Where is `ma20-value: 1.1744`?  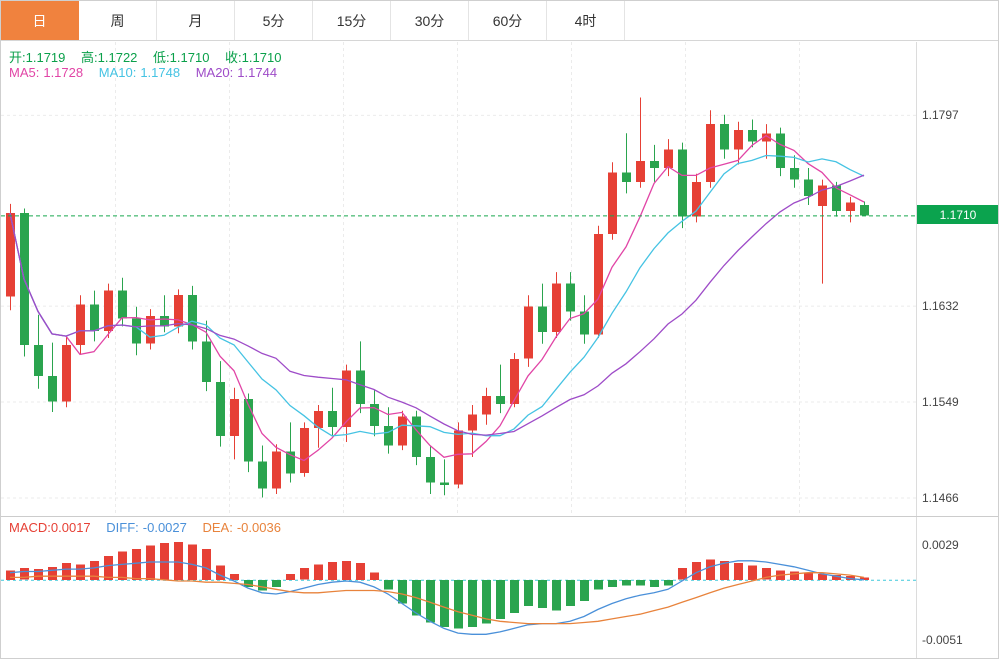 ma20-value: 1.1744 is located at coordinates (257, 72).